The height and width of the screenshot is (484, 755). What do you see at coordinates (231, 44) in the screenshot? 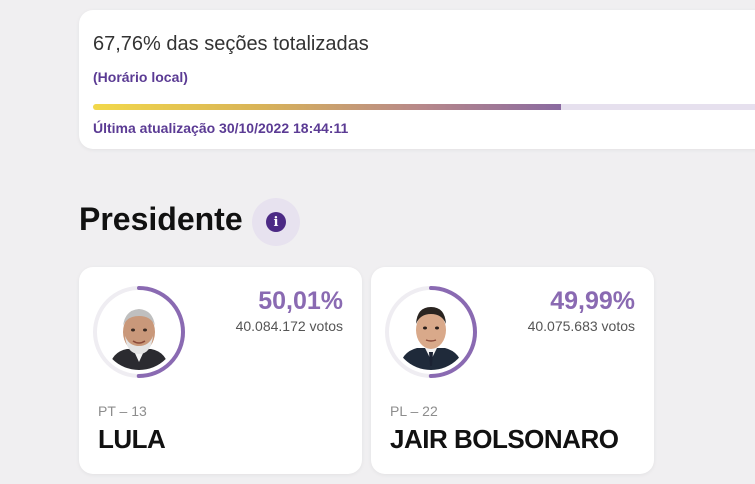
I see `totalization-title: 67,76% das seções totalizadas` at bounding box center [231, 44].